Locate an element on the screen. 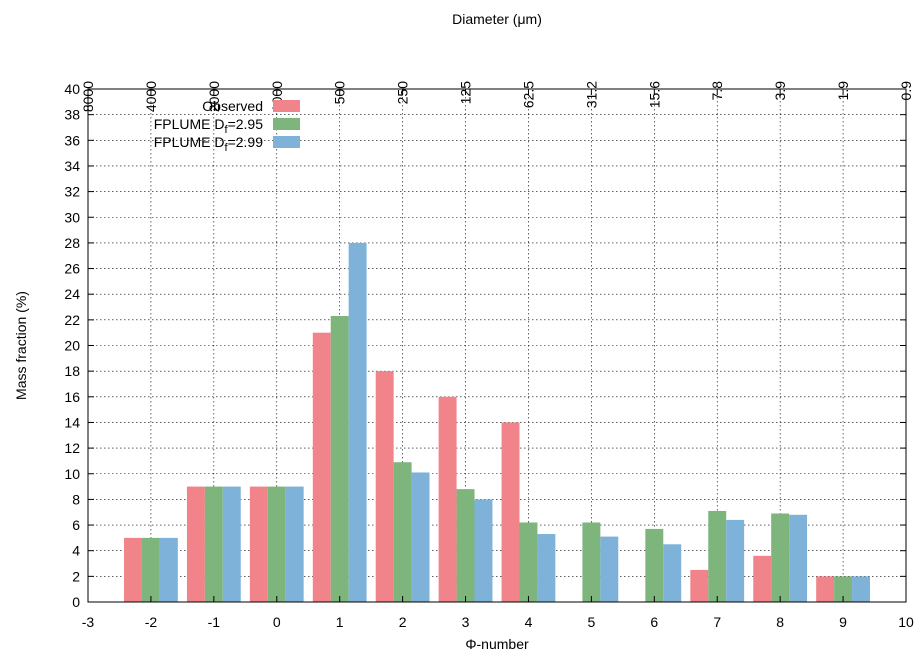 This screenshot has height=655, width=916. top-tick-label: 15.6 is located at coordinates (654, 94).